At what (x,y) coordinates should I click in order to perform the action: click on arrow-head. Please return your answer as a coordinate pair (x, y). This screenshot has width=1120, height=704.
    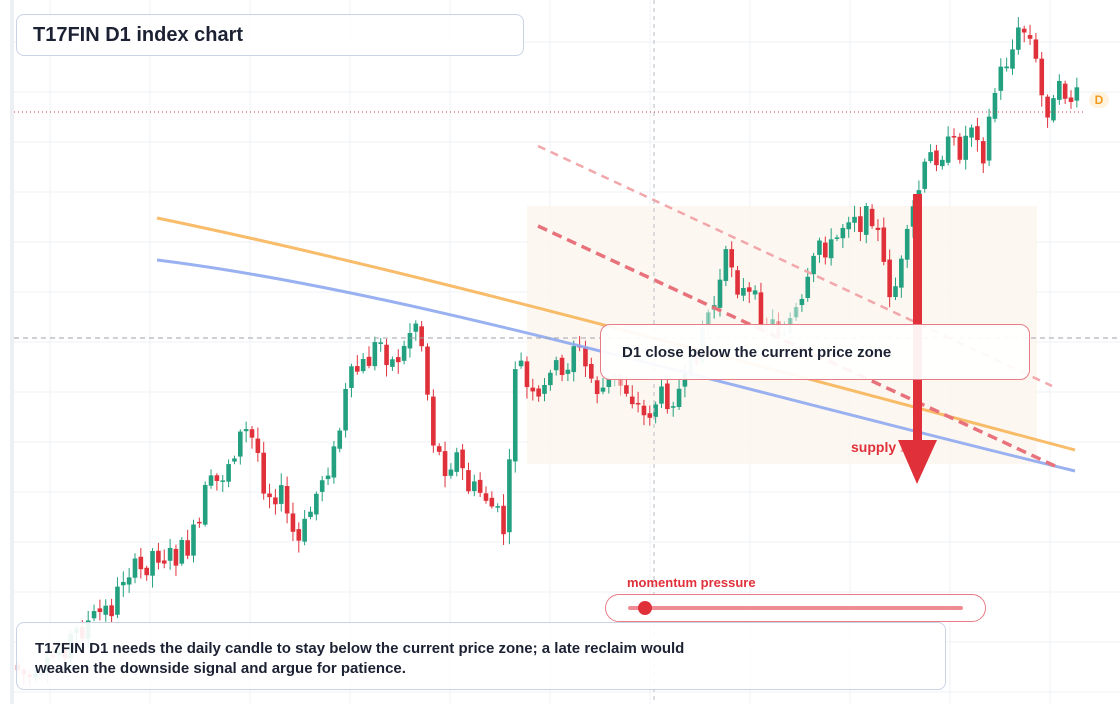
    Looking at the image, I should click on (917, 462).